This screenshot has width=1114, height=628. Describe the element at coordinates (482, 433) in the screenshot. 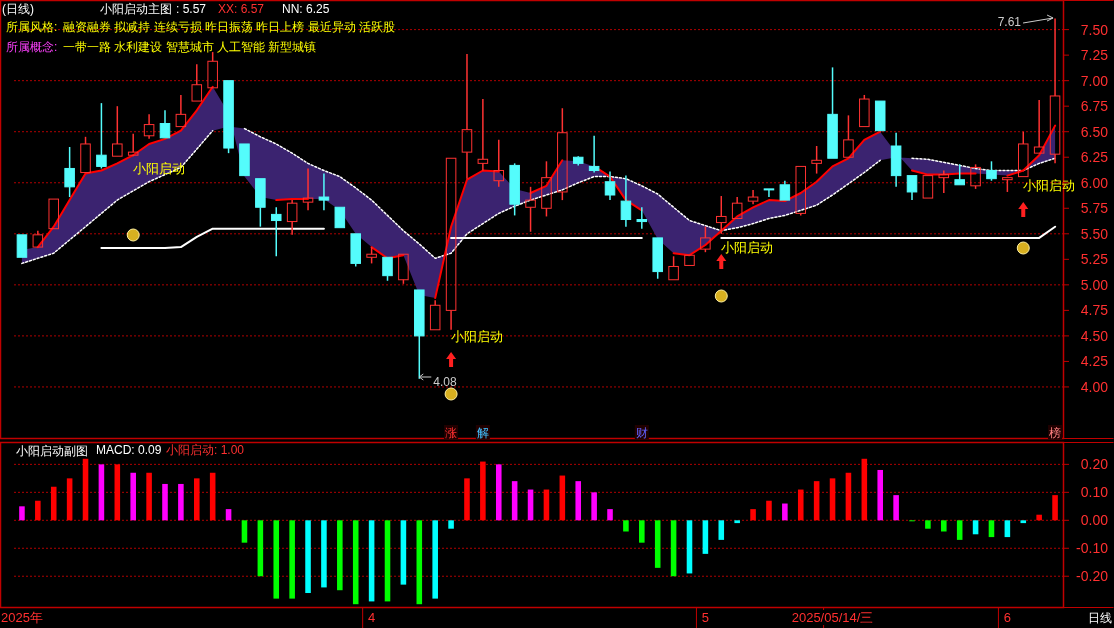

I see `annotation: 解` at that location.